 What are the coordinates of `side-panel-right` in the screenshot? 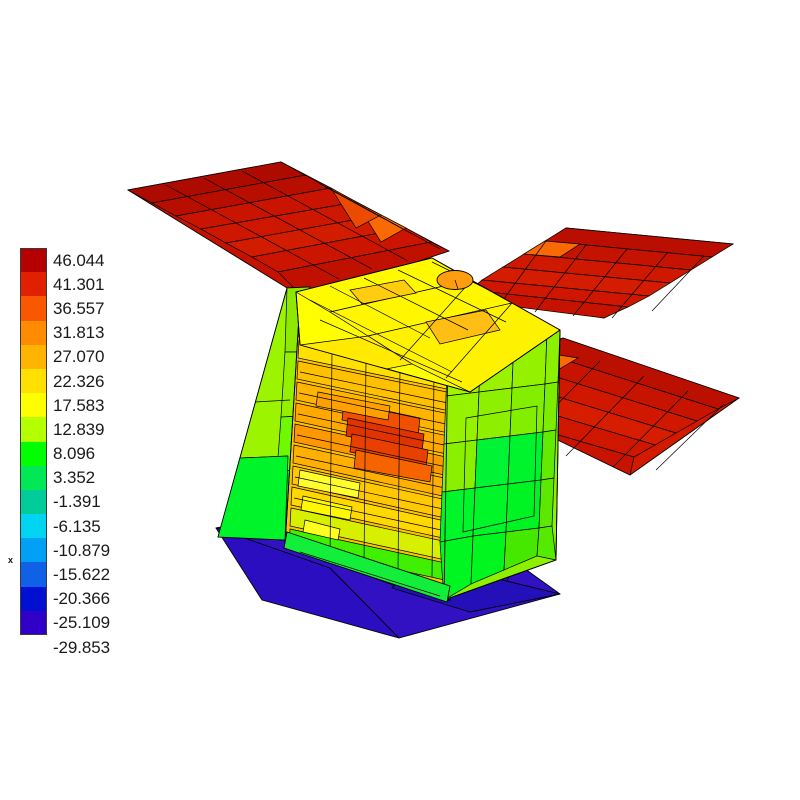 It's located at (500, 465).